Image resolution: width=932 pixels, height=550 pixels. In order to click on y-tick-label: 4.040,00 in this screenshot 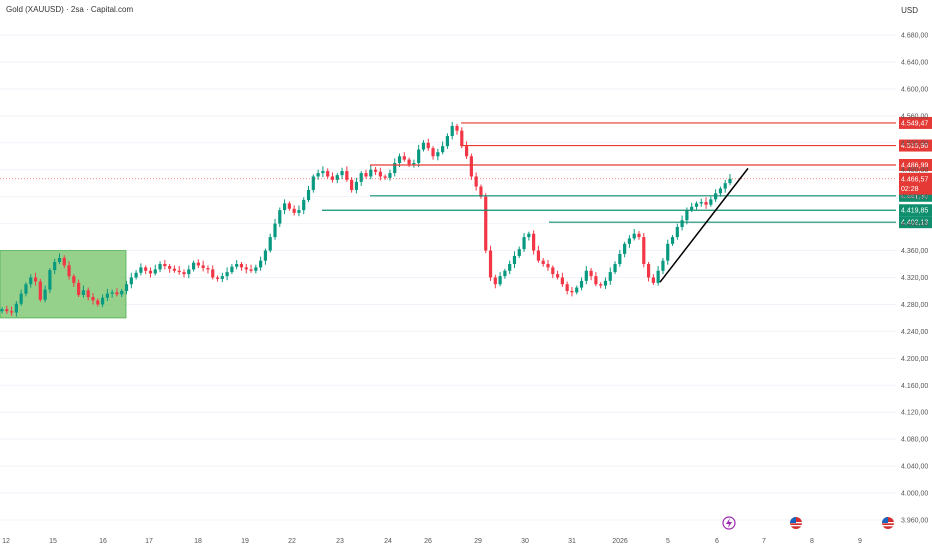, I will do `click(914, 467)`.